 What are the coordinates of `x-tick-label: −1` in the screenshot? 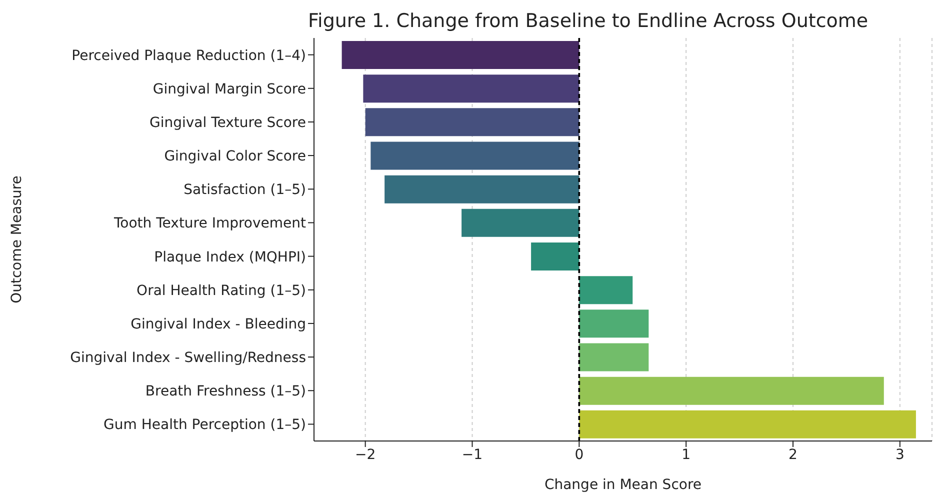 It's located at (472, 454).